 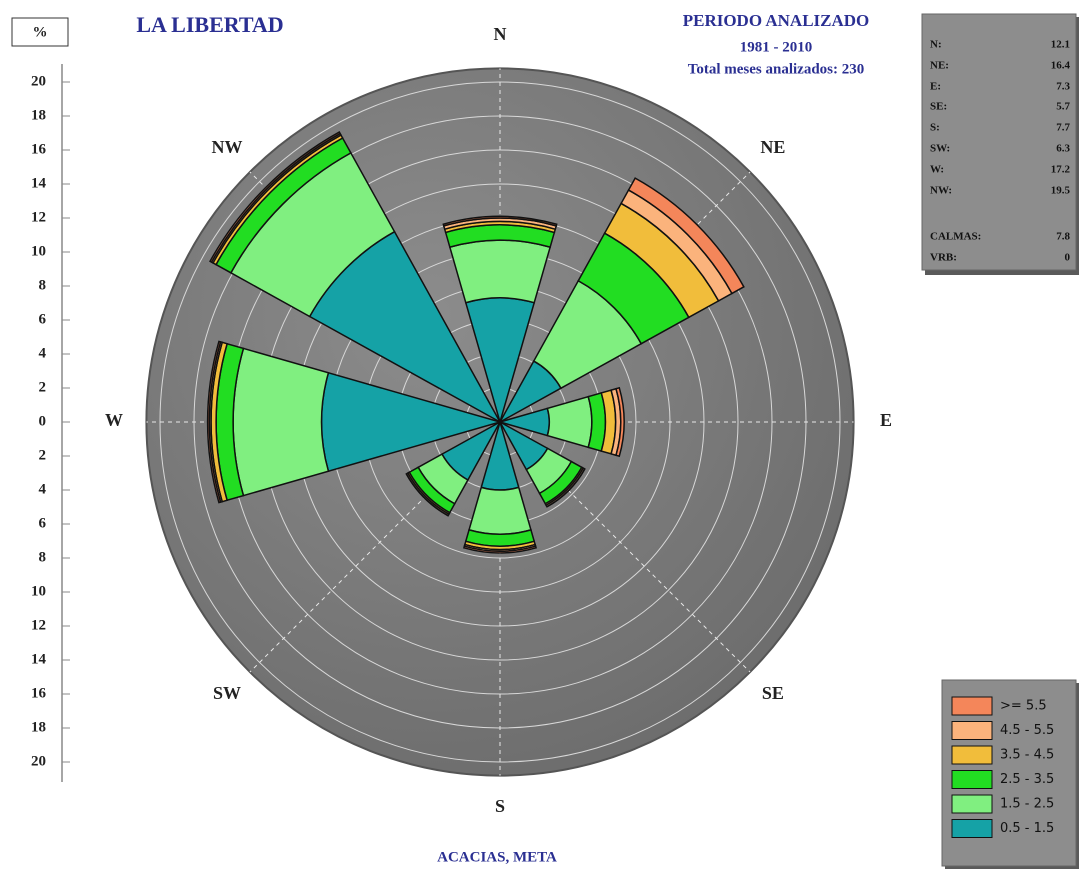 I want to click on direction-label: NW, so click(x=227, y=147).